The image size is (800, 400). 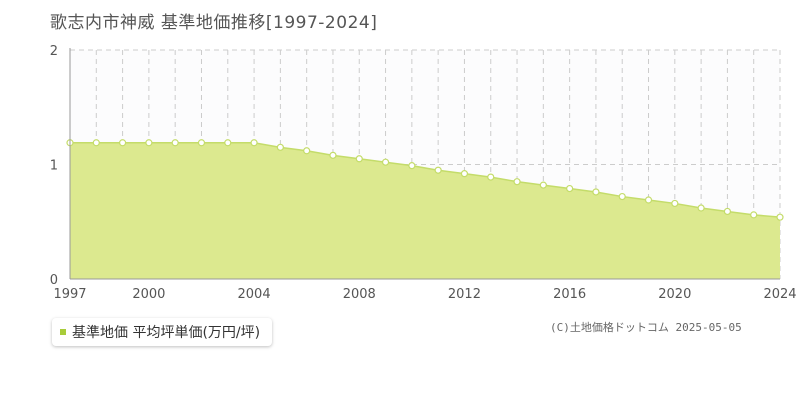 What do you see at coordinates (69, 294) in the screenshot?
I see `x-tick-label: 1997` at bounding box center [69, 294].